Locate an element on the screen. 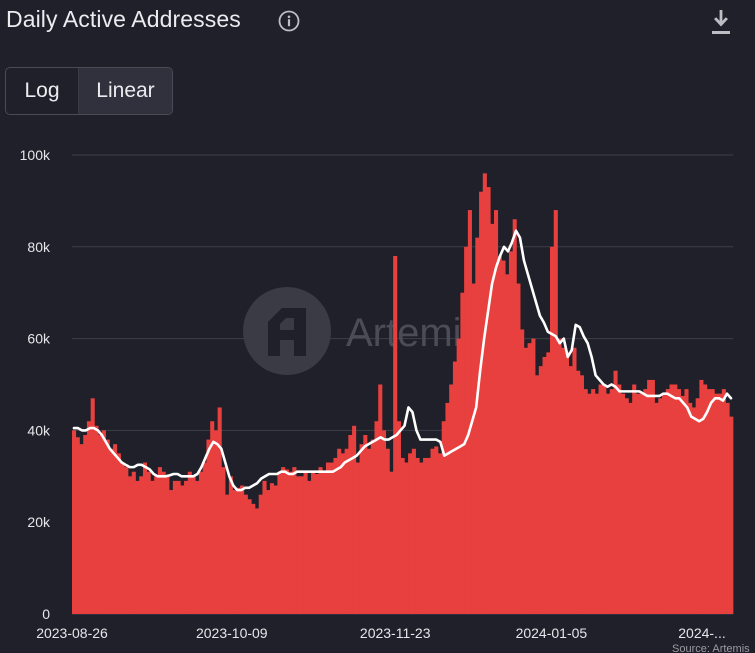 Image resolution: width=755 pixels, height=653 pixels. download-icon is located at coordinates (721, 22).